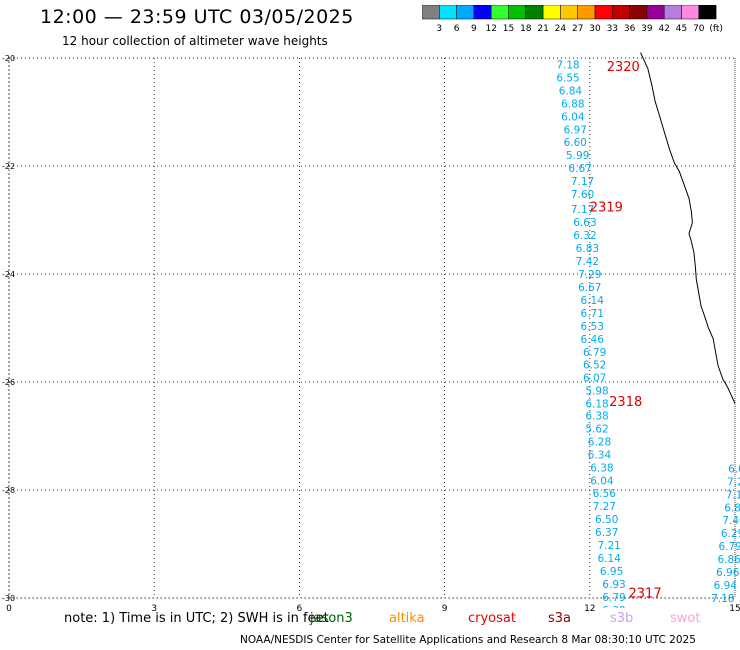 The height and width of the screenshot is (650, 740). I want to click on wave-height-point: 6.39, so click(613, 611).